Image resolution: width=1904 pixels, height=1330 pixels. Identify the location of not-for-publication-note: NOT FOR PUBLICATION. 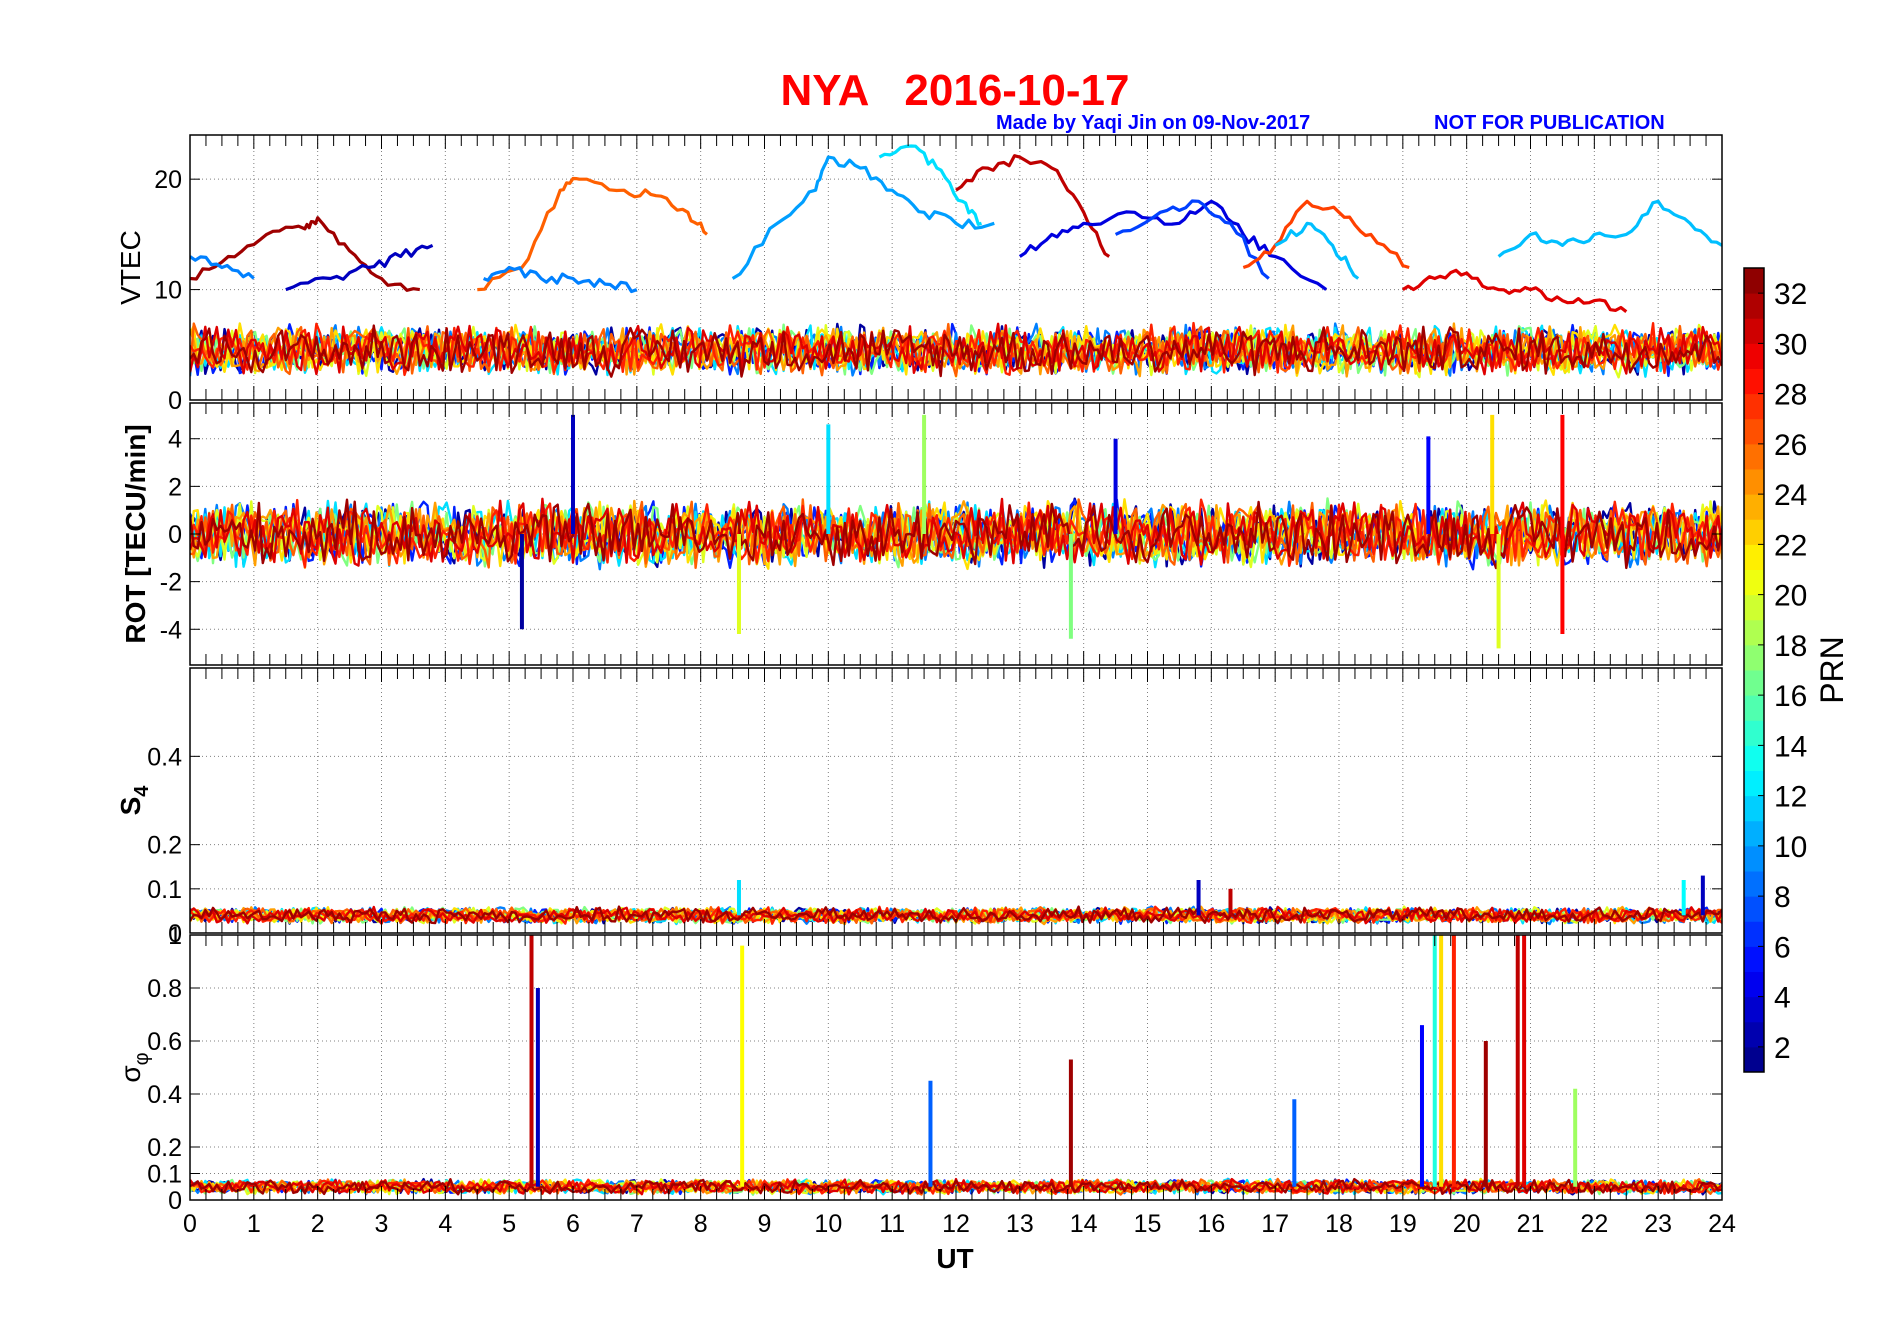
(1549, 123).